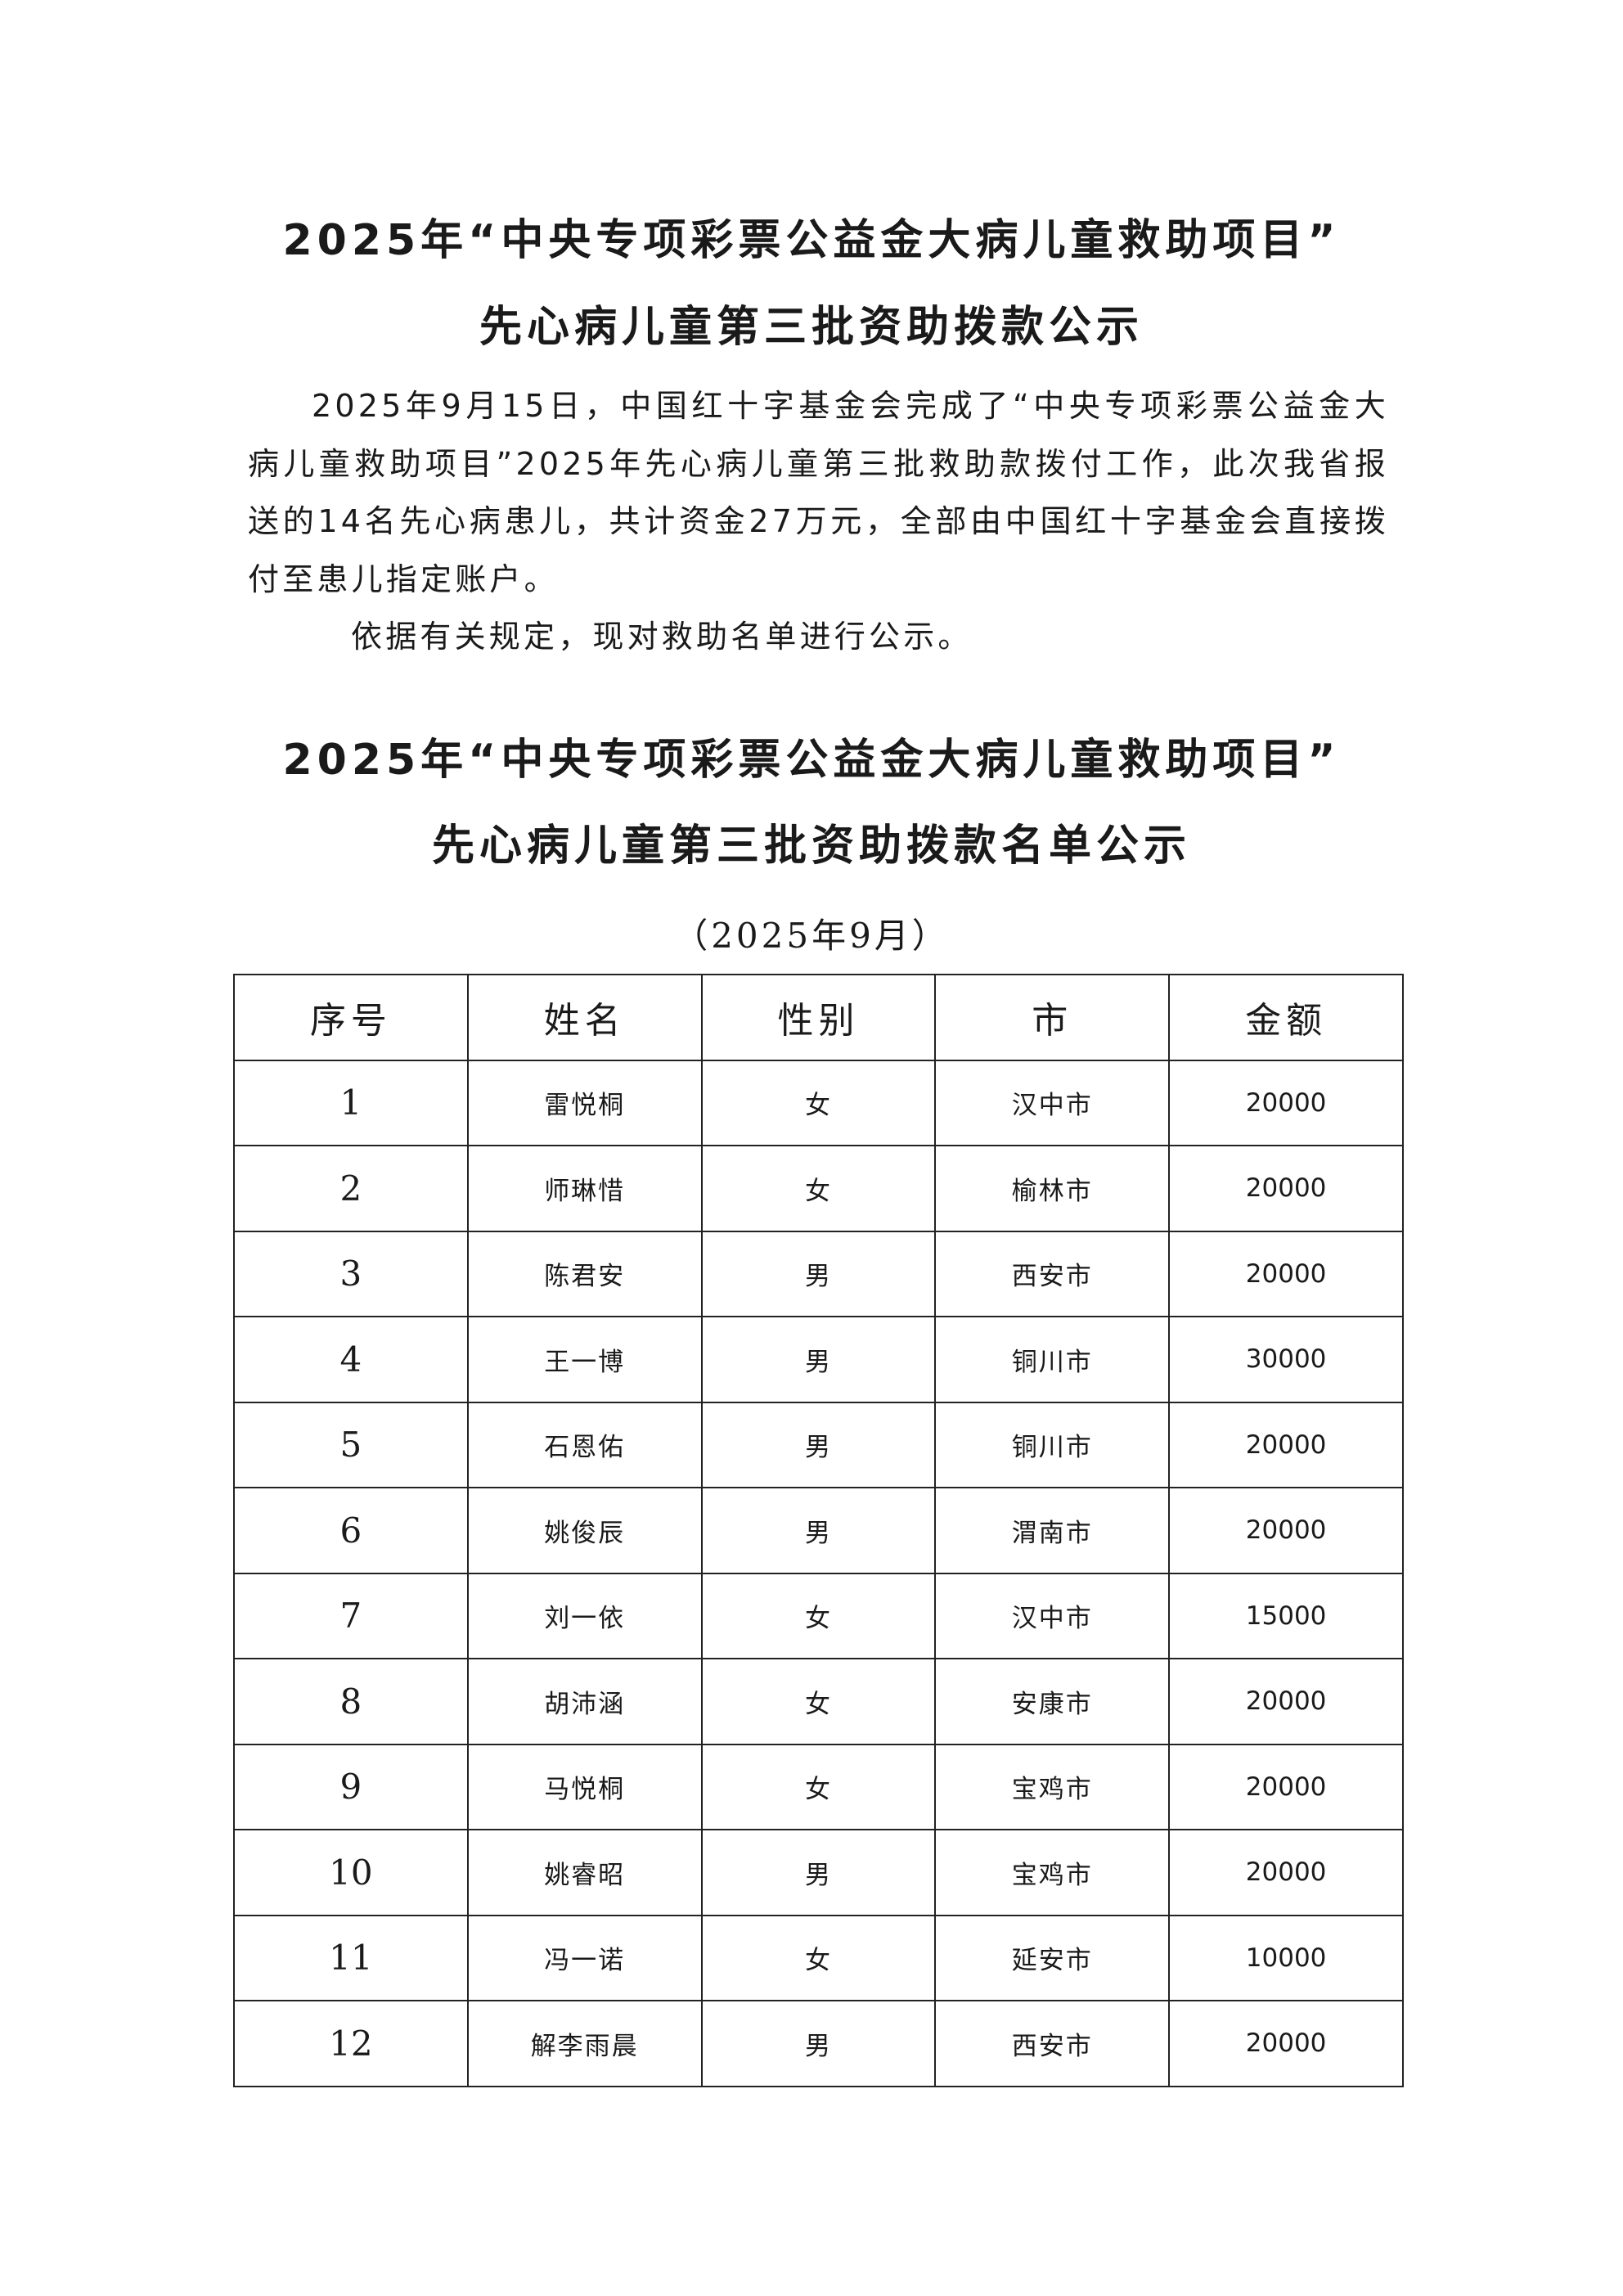 The height and width of the screenshot is (2296, 1623). I want to click on header-gender: 性别, so click(818, 1017).